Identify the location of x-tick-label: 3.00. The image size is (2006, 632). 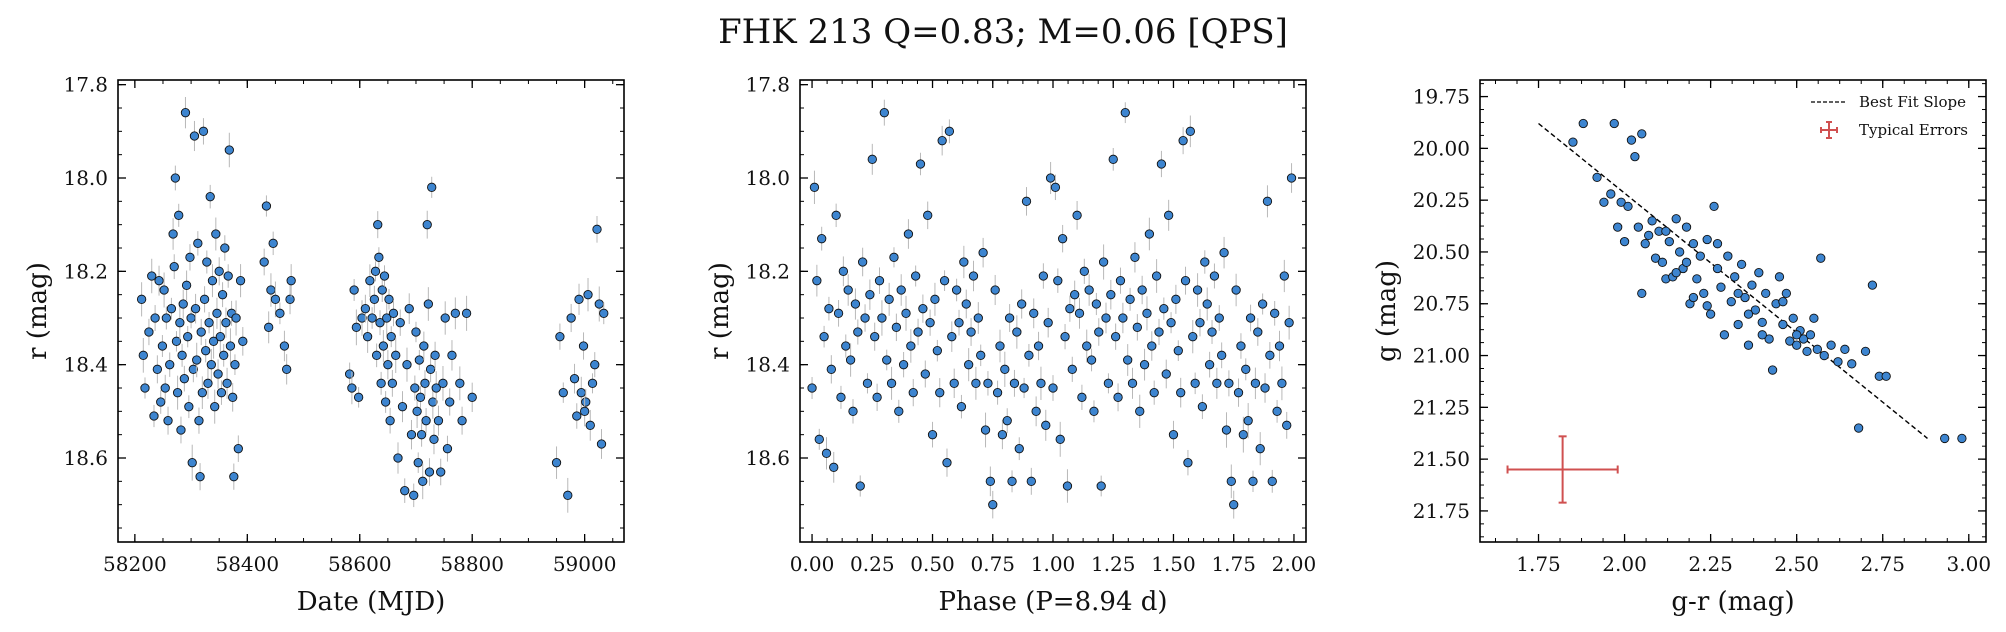
(1969, 564).